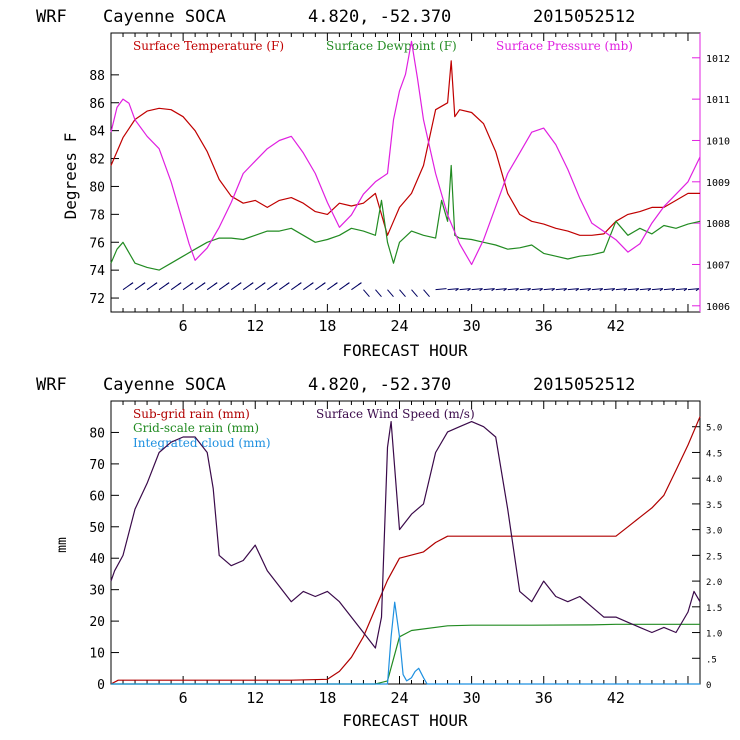  What do you see at coordinates (564, 46) in the screenshot?
I see `legend-surface-pressure: Surface Pressure (mb)` at bounding box center [564, 46].